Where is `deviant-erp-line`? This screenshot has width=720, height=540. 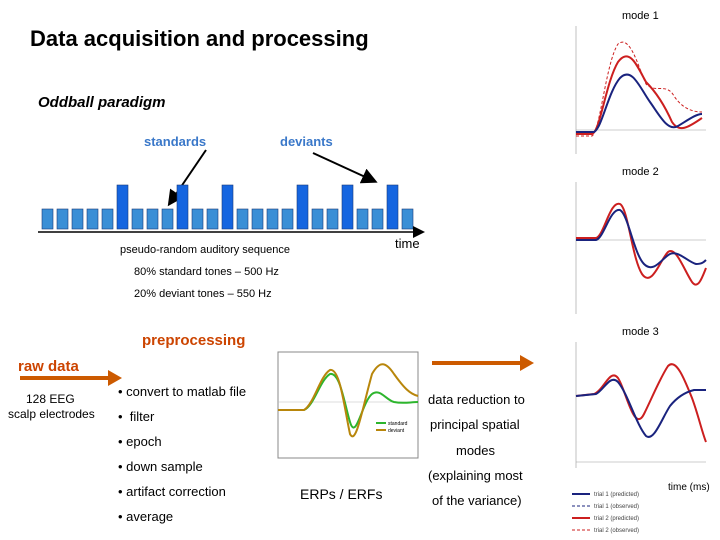
deviant-erp-line is located at coordinates (348, 400).